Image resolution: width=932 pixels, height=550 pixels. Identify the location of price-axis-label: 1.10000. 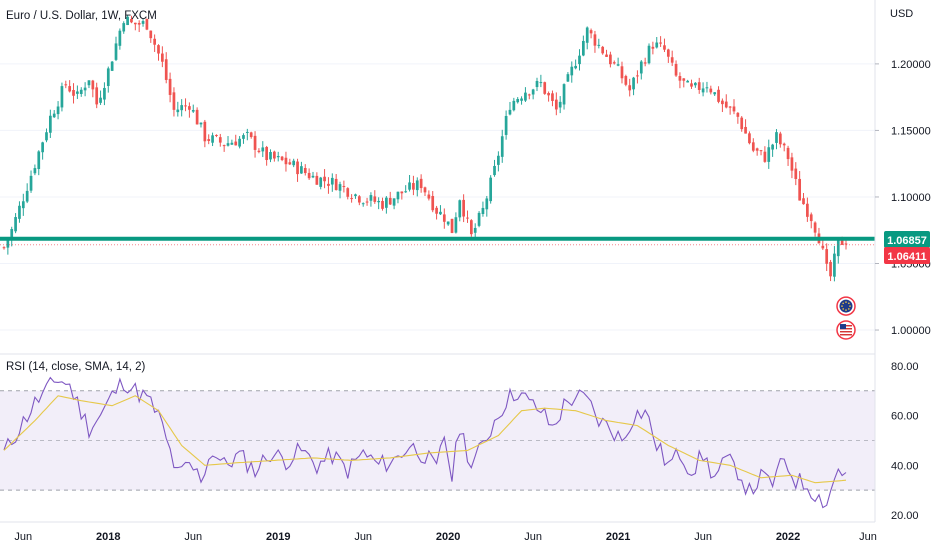
(911, 198).